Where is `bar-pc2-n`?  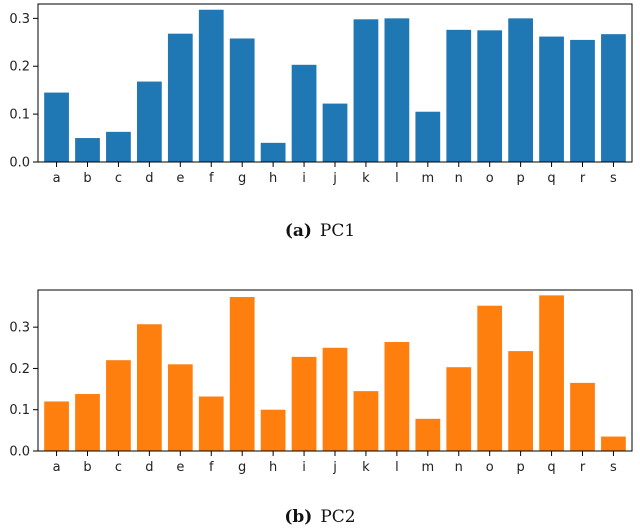
bar-pc2-n is located at coordinates (459, 409).